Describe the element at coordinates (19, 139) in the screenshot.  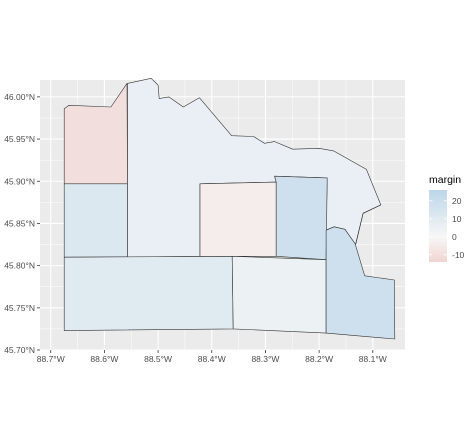
I see `y-tick-label: 45.95°N` at that location.